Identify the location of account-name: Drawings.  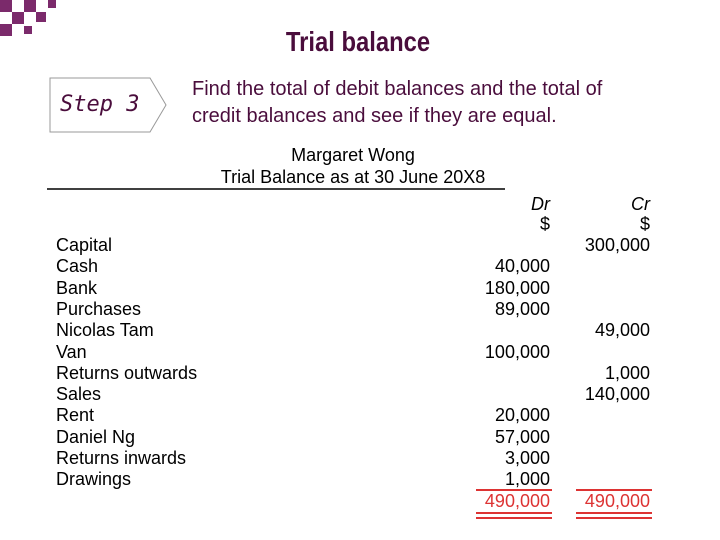
(94, 479).